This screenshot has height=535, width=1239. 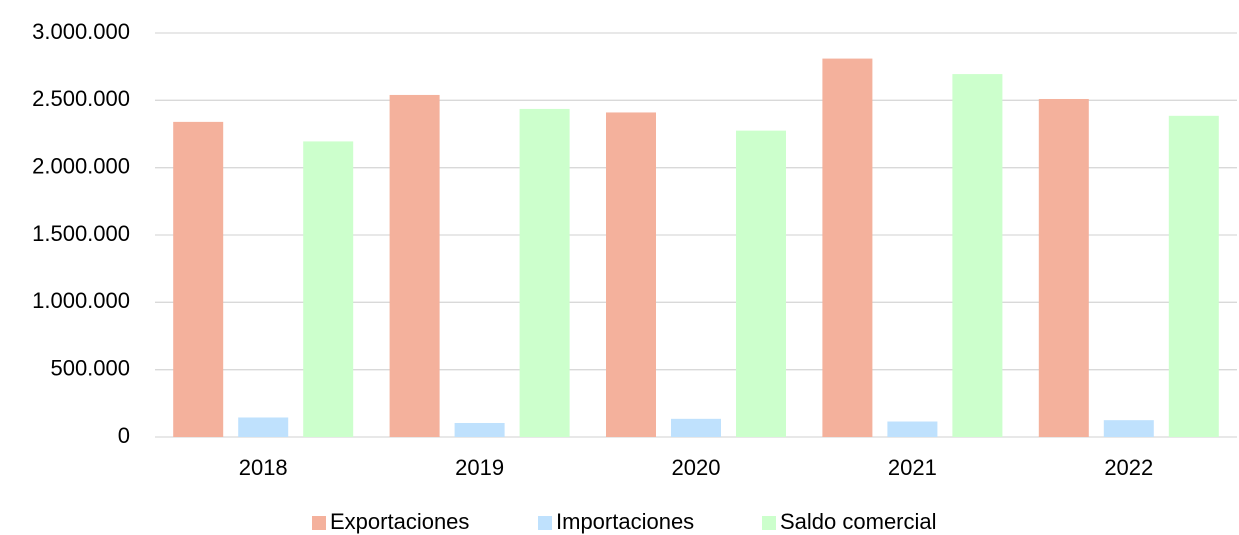 What do you see at coordinates (124, 435) in the screenshot?
I see `y-tick-label: 0` at bounding box center [124, 435].